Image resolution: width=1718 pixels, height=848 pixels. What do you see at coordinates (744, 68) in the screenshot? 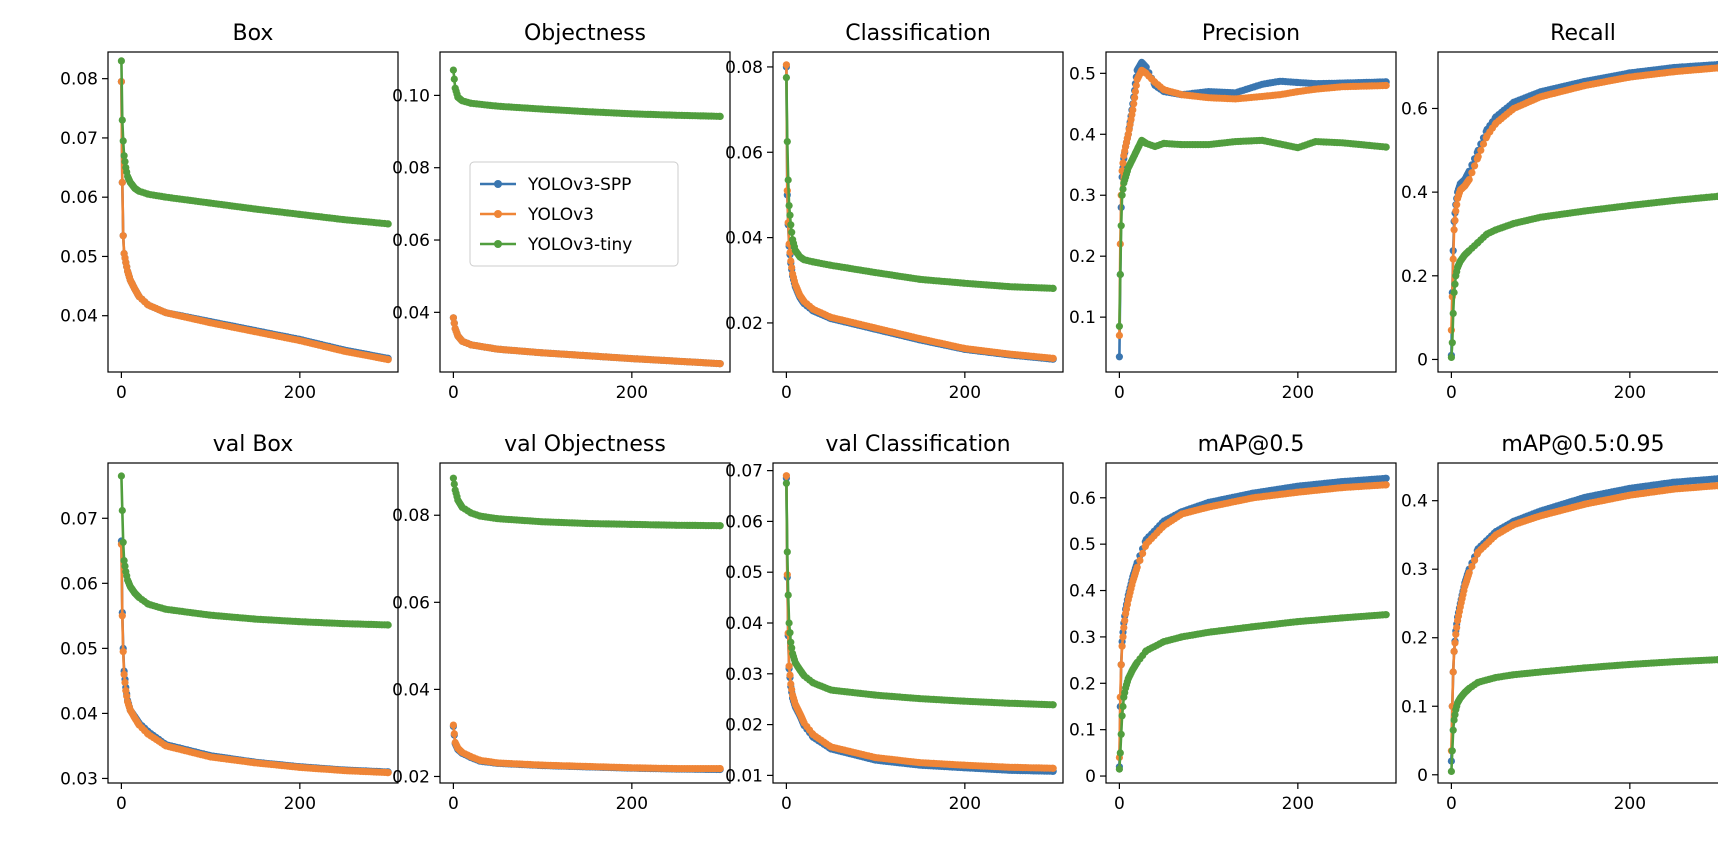
I see `y-tick-label: 0.08` at bounding box center [744, 68].